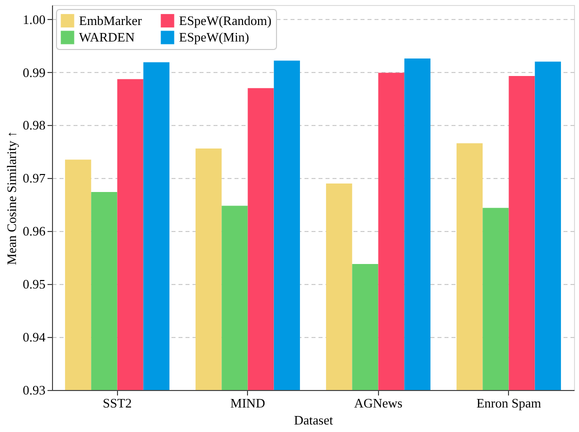  What do you see at coordinates (117, 403) in the screenshot?
I see `x-tick-label: SST2` at bounding box center [117, 403].